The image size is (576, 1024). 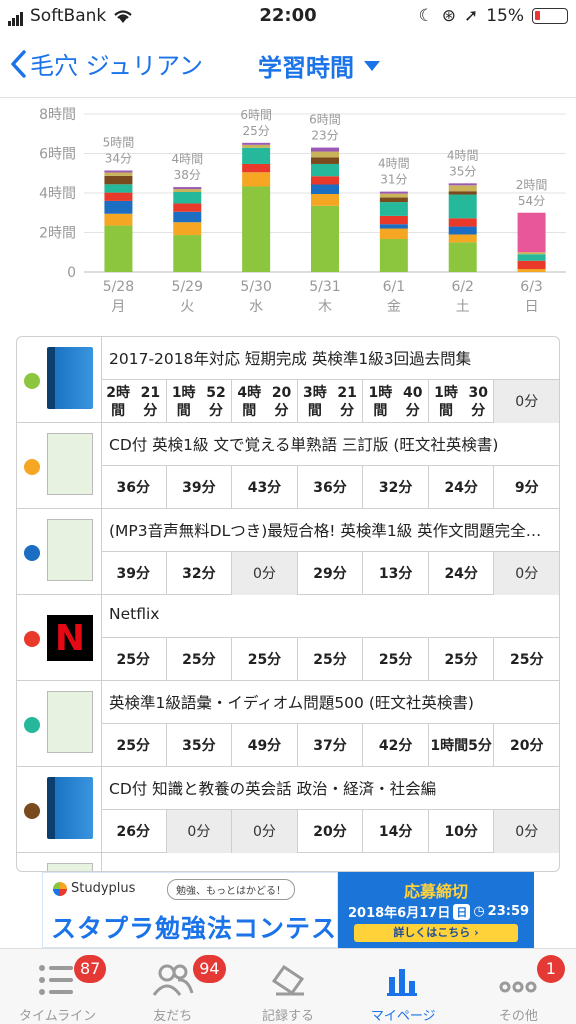 What do you see at coordinates (329, 745) in the screenshot?
I see `day-cell: 37分` at bounding box center [329, 745].